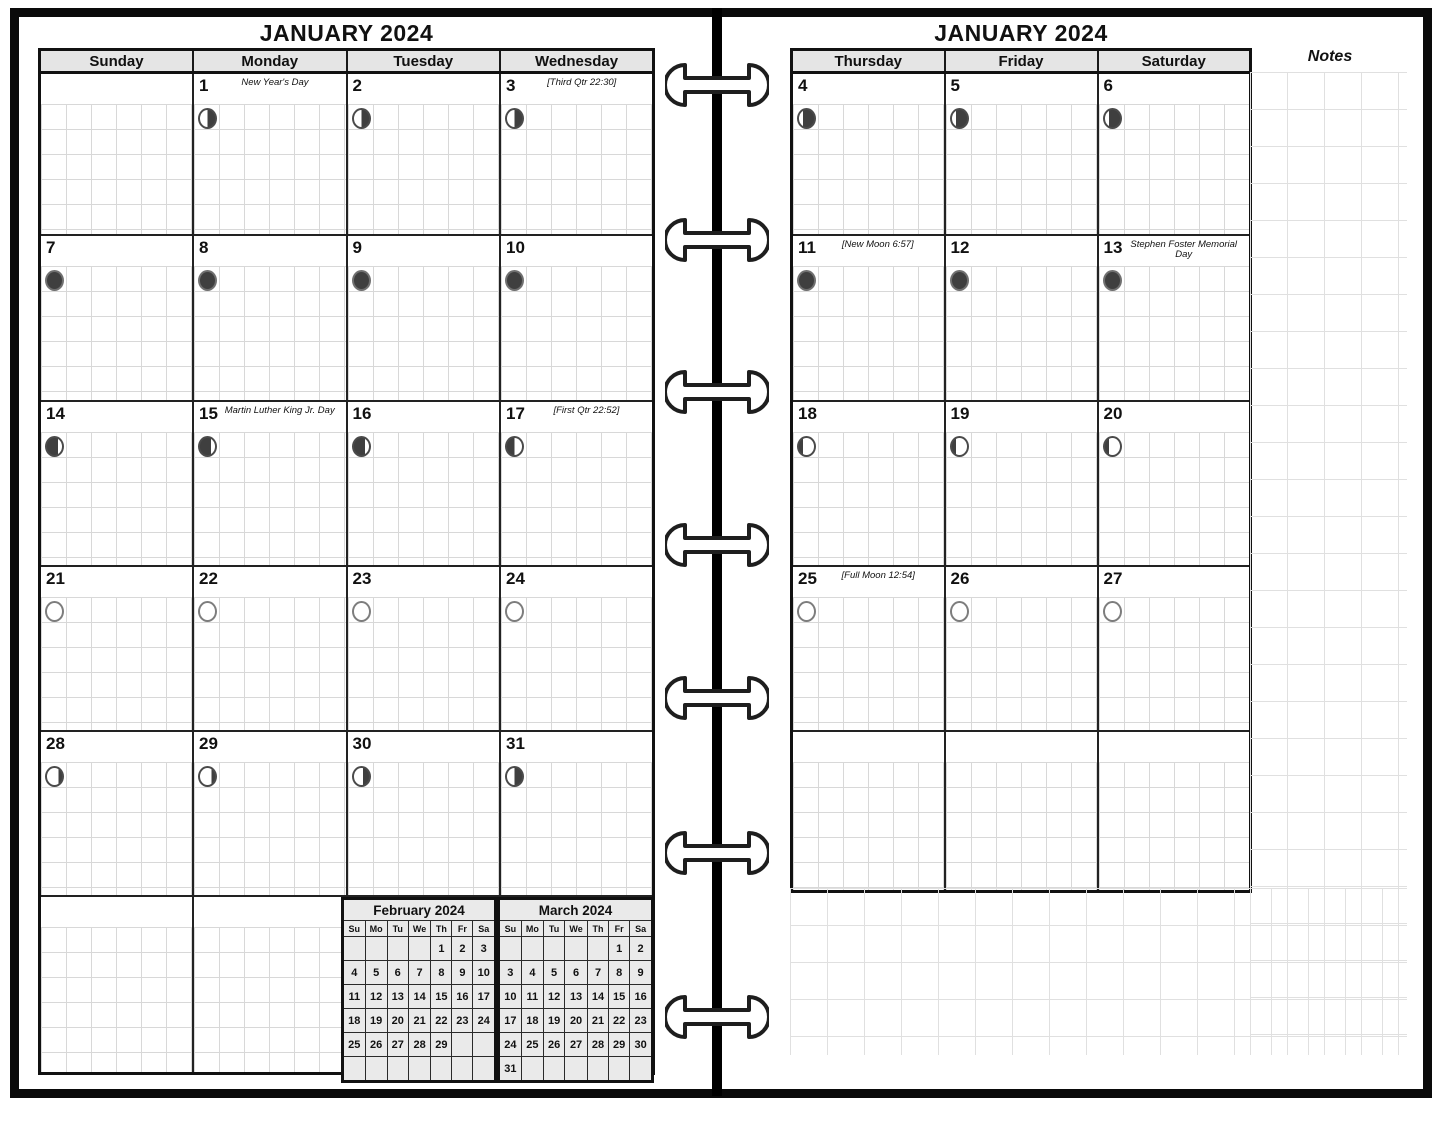 The width and height of the screenshot is (1446, 1122). I want to click on day-cell, so click(1174, 811).